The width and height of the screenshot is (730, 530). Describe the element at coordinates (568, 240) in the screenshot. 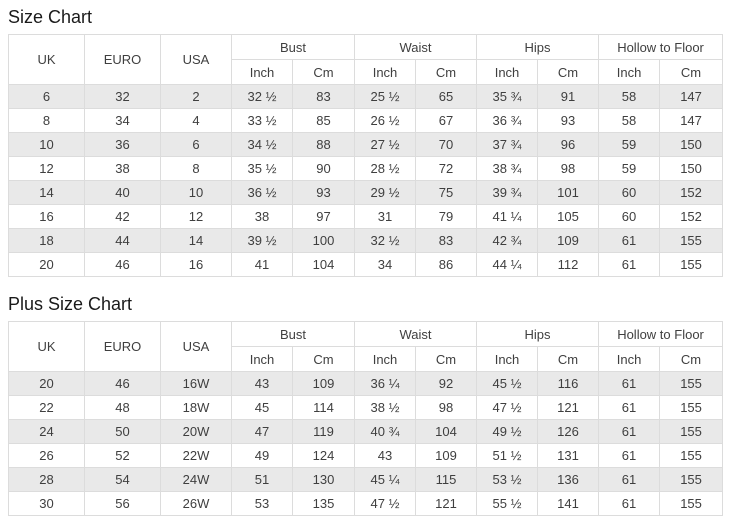

I see `table-cell: 109` at that location.